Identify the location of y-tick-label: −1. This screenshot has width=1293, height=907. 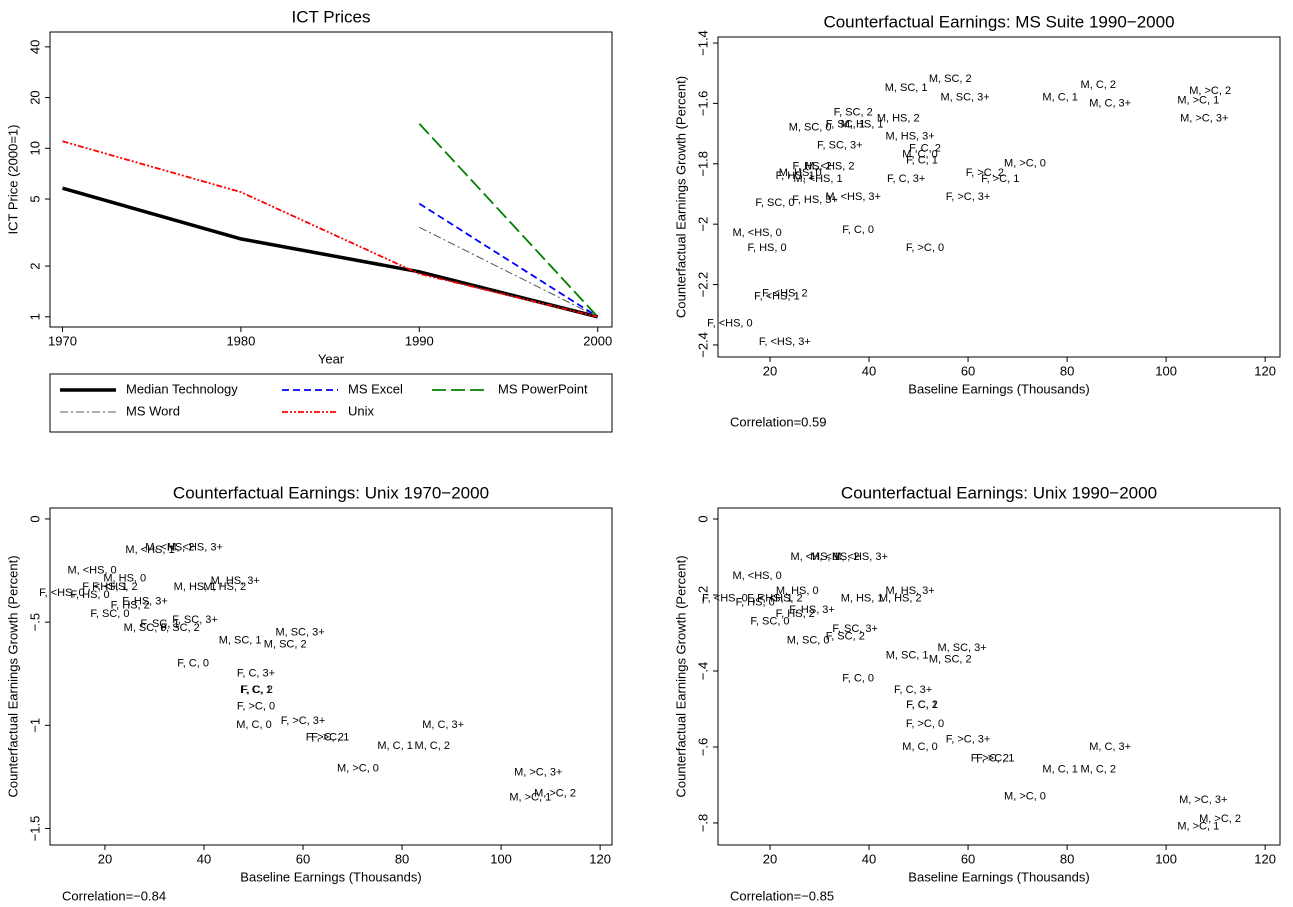
(34, 725).